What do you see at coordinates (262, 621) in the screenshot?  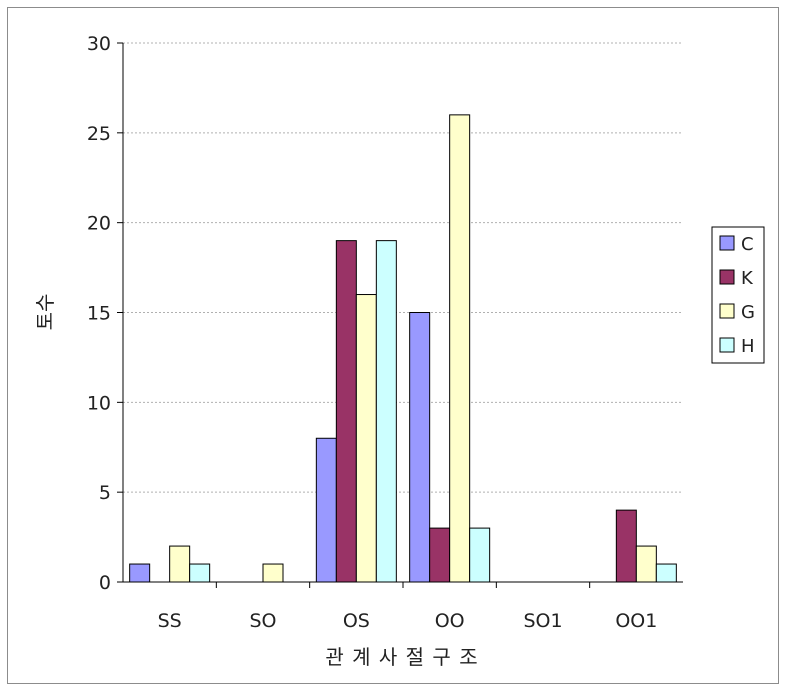 I see `x-tick-label: SO` at bounding box center [262, 621].